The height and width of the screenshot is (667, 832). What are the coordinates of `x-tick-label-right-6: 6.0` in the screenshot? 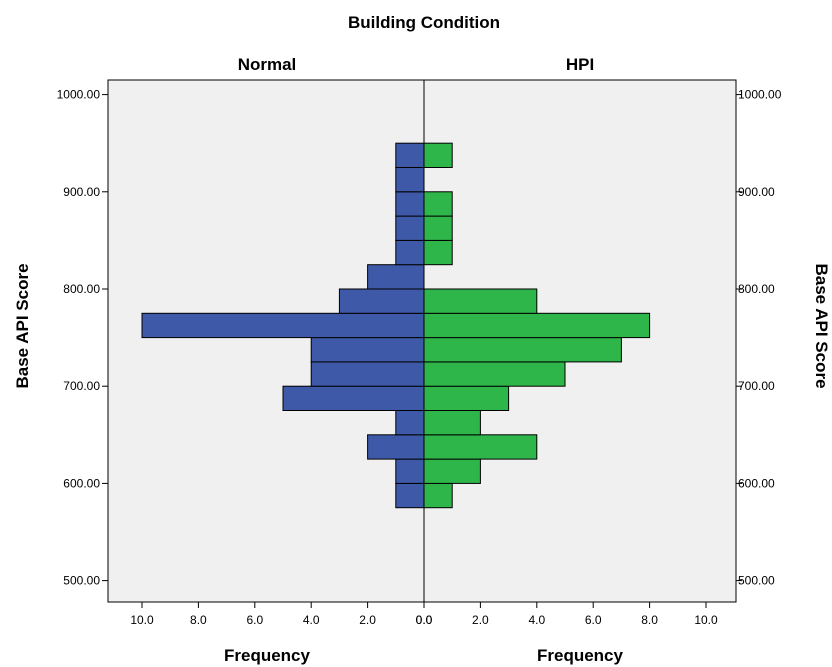 It's located at (593, 620).